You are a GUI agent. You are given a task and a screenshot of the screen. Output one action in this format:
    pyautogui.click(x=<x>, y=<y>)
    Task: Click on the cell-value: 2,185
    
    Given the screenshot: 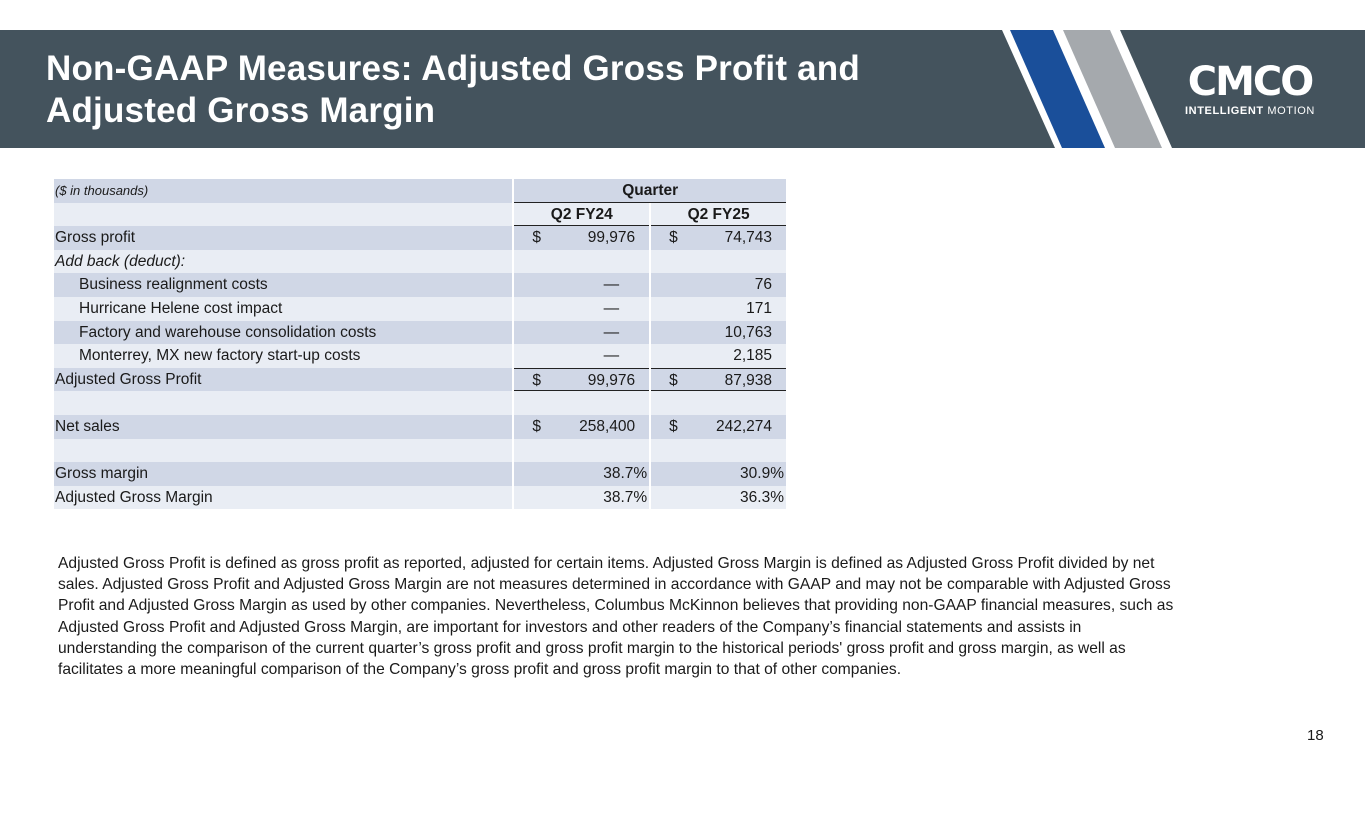 What is the action you would take?
    pyautogui.click(x=753, y=356)
    